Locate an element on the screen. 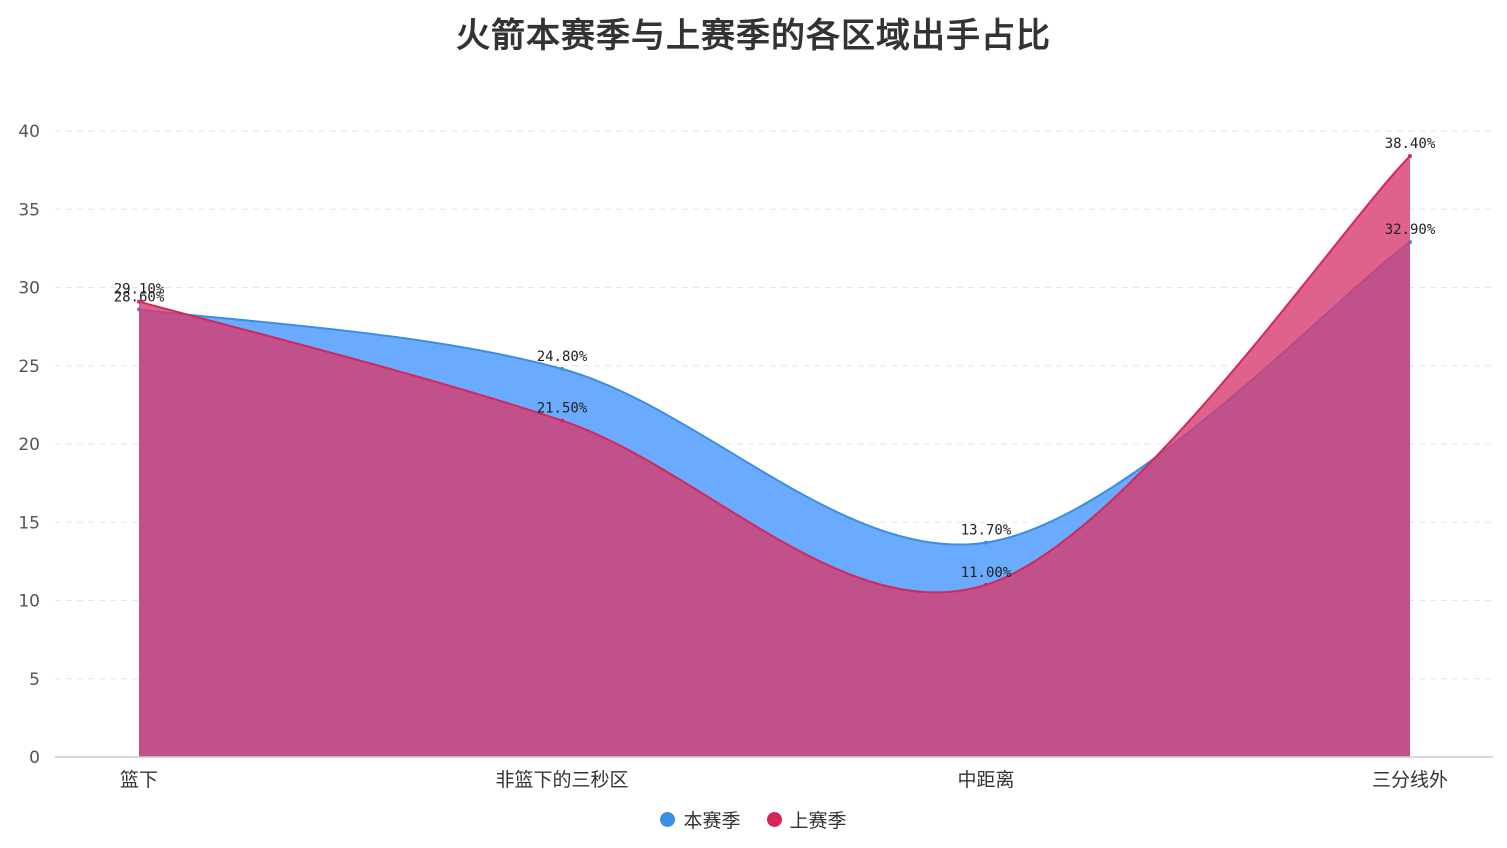  y-tick-label: 20 is located at coordinates (29, 445).